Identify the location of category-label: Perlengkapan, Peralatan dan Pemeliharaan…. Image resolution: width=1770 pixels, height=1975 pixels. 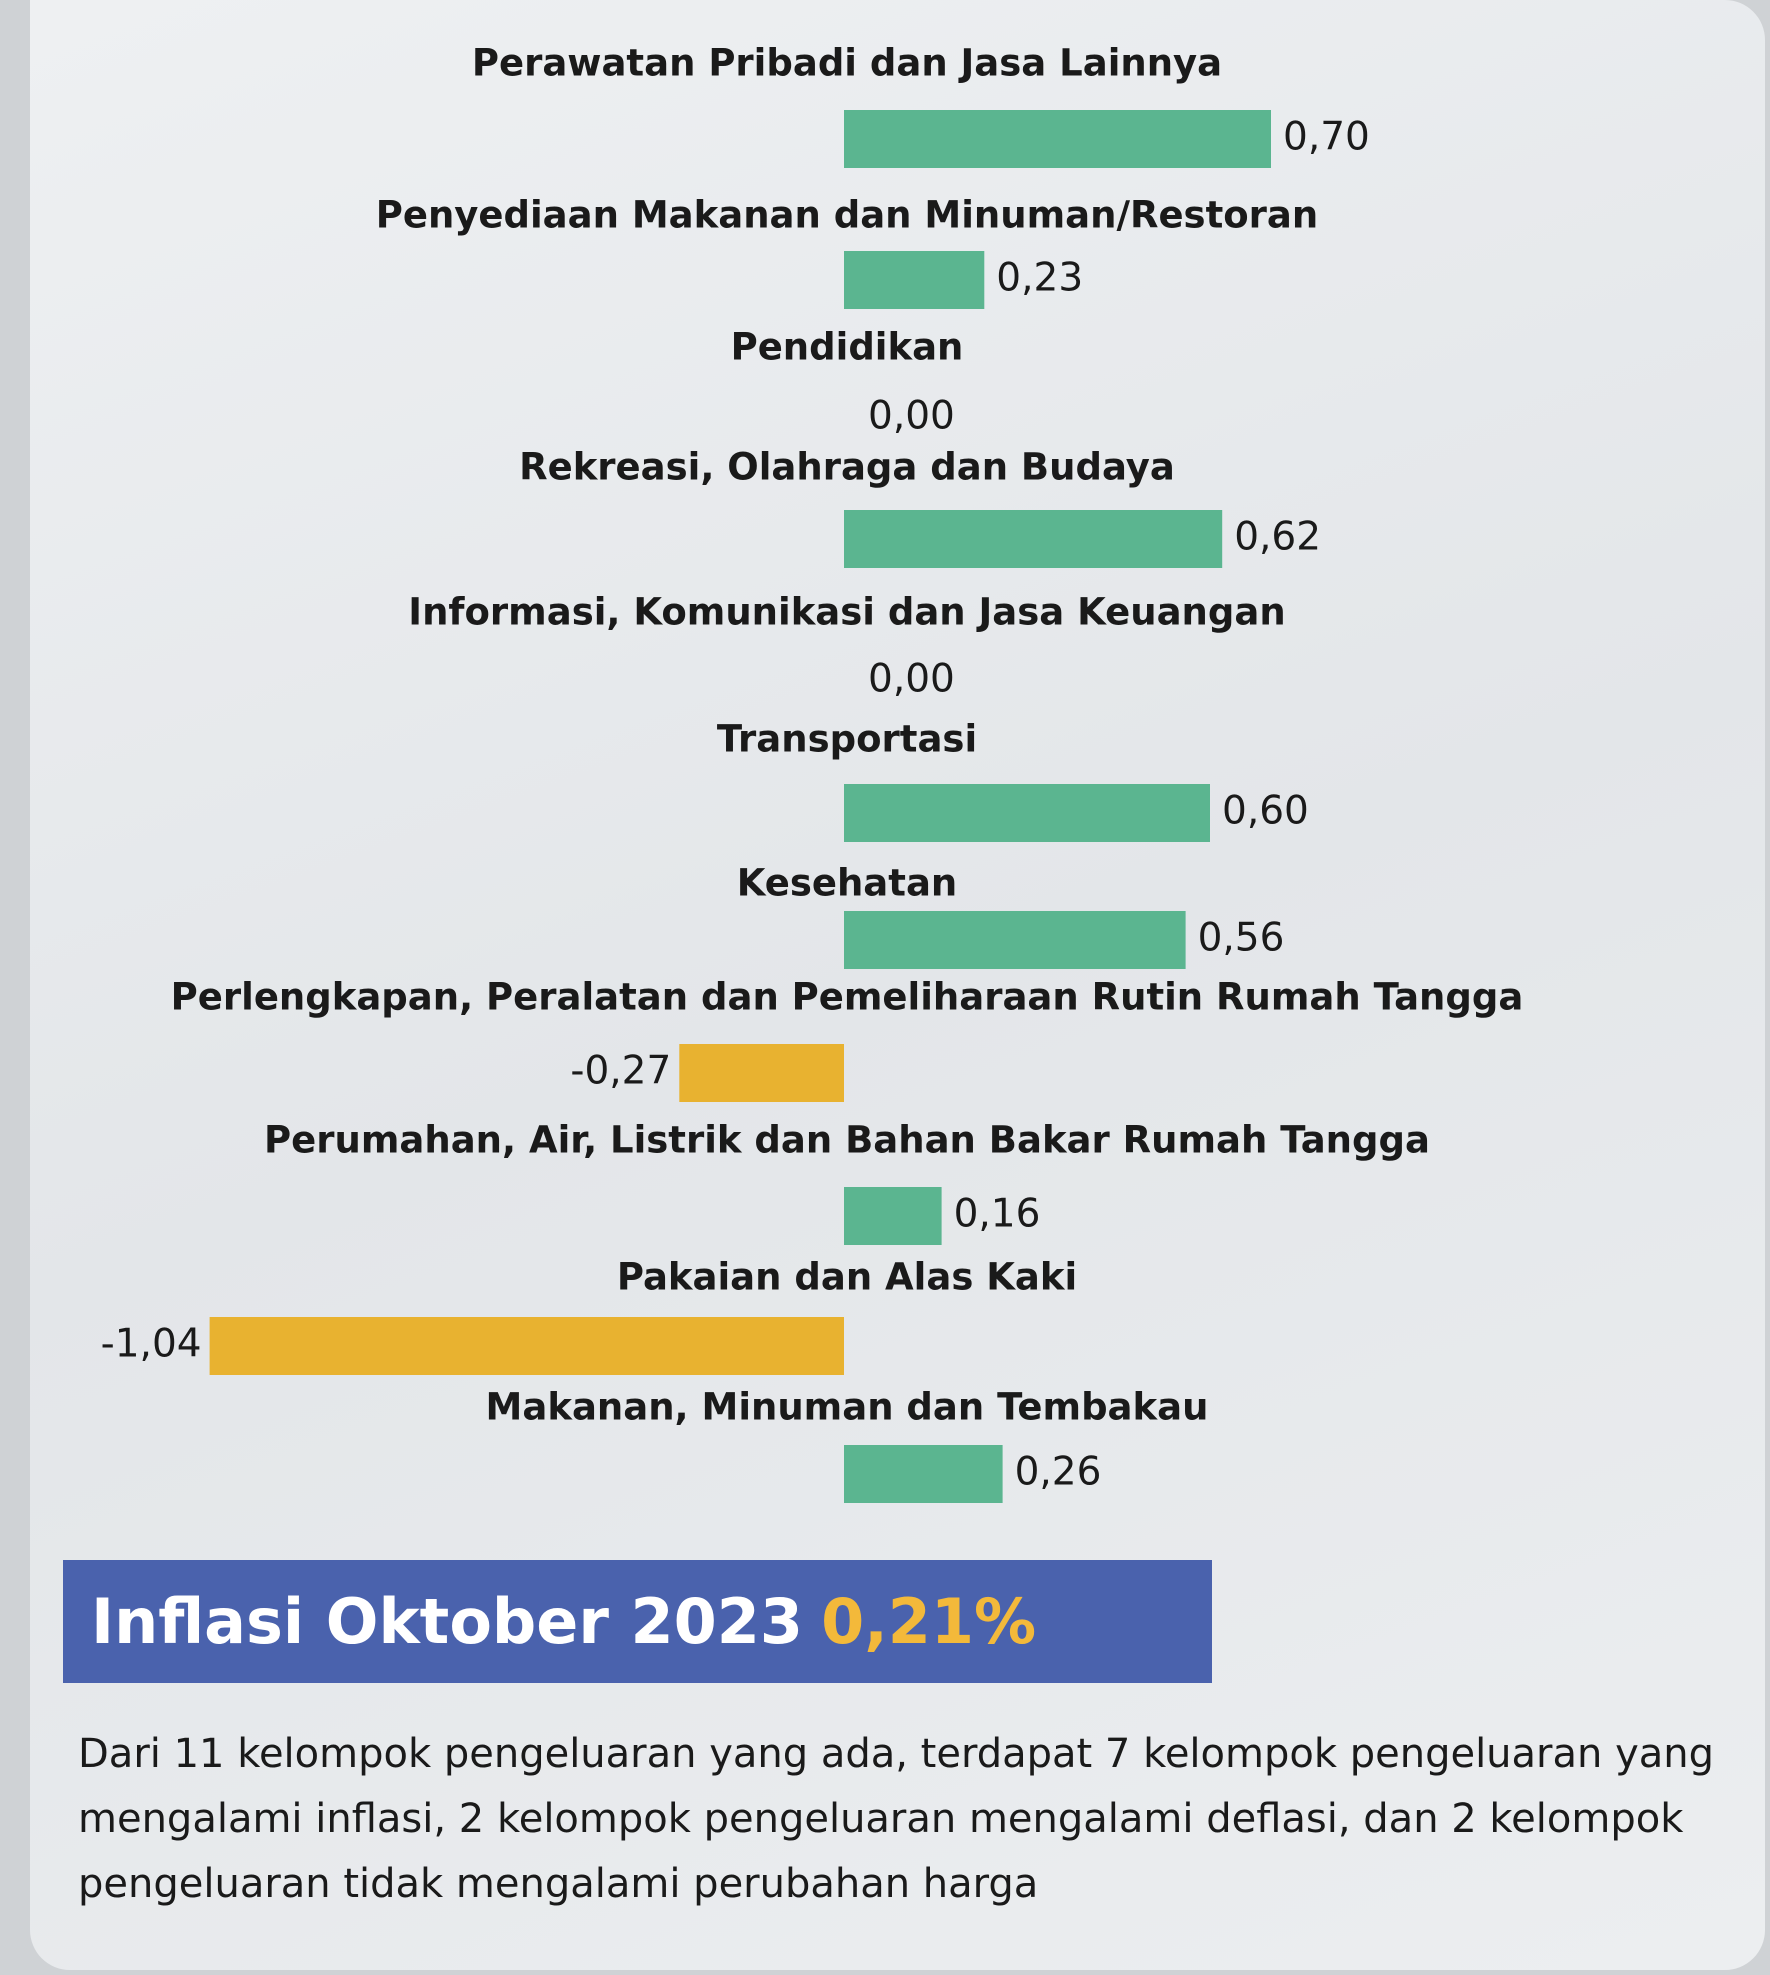
(847, 997).